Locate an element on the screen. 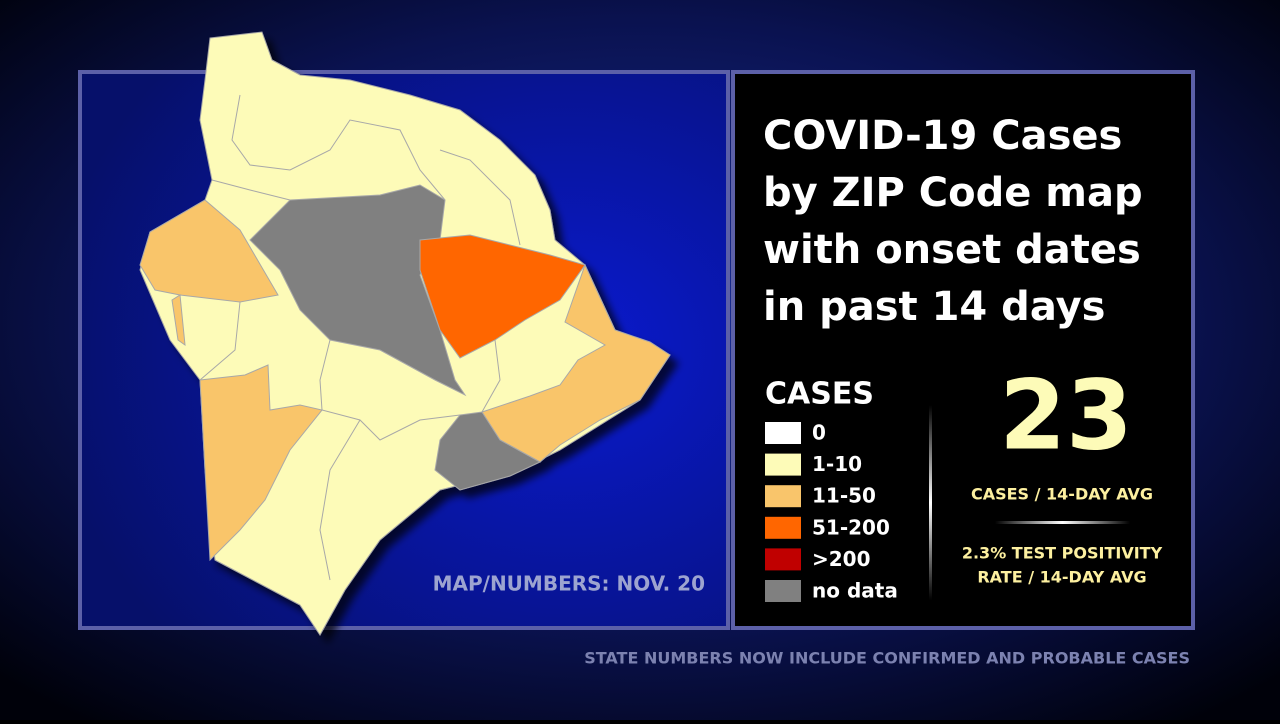 This screenshot has height=724, width=1280. case-caption: CASES / 14-DAY AVG is located at coordinates (1062, 494).